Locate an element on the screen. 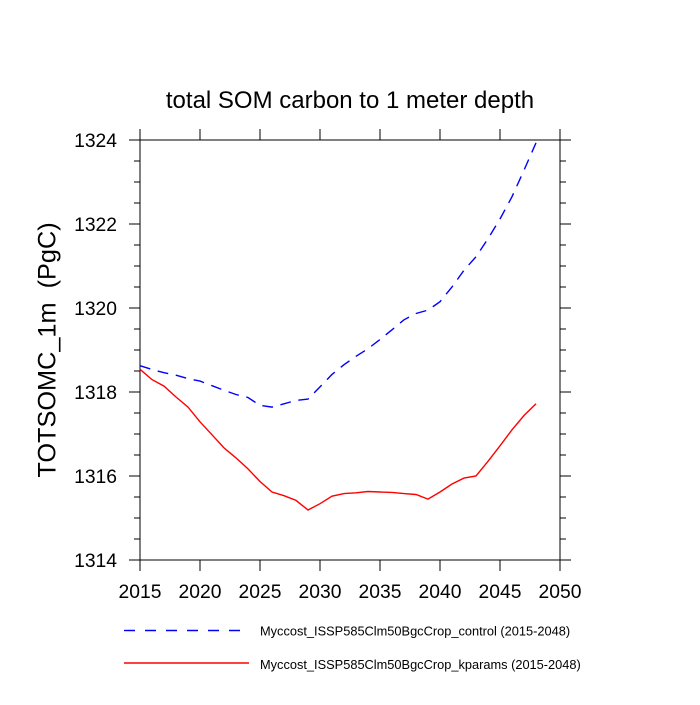  svg-text: 2050 is located at coordinates (560, 592).